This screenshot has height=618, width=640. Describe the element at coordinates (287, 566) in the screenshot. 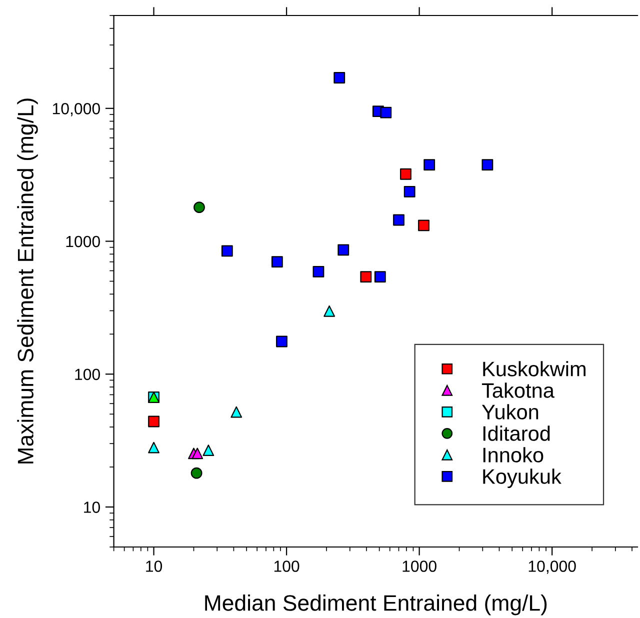

I see `x-tick-label: 100` at that location.